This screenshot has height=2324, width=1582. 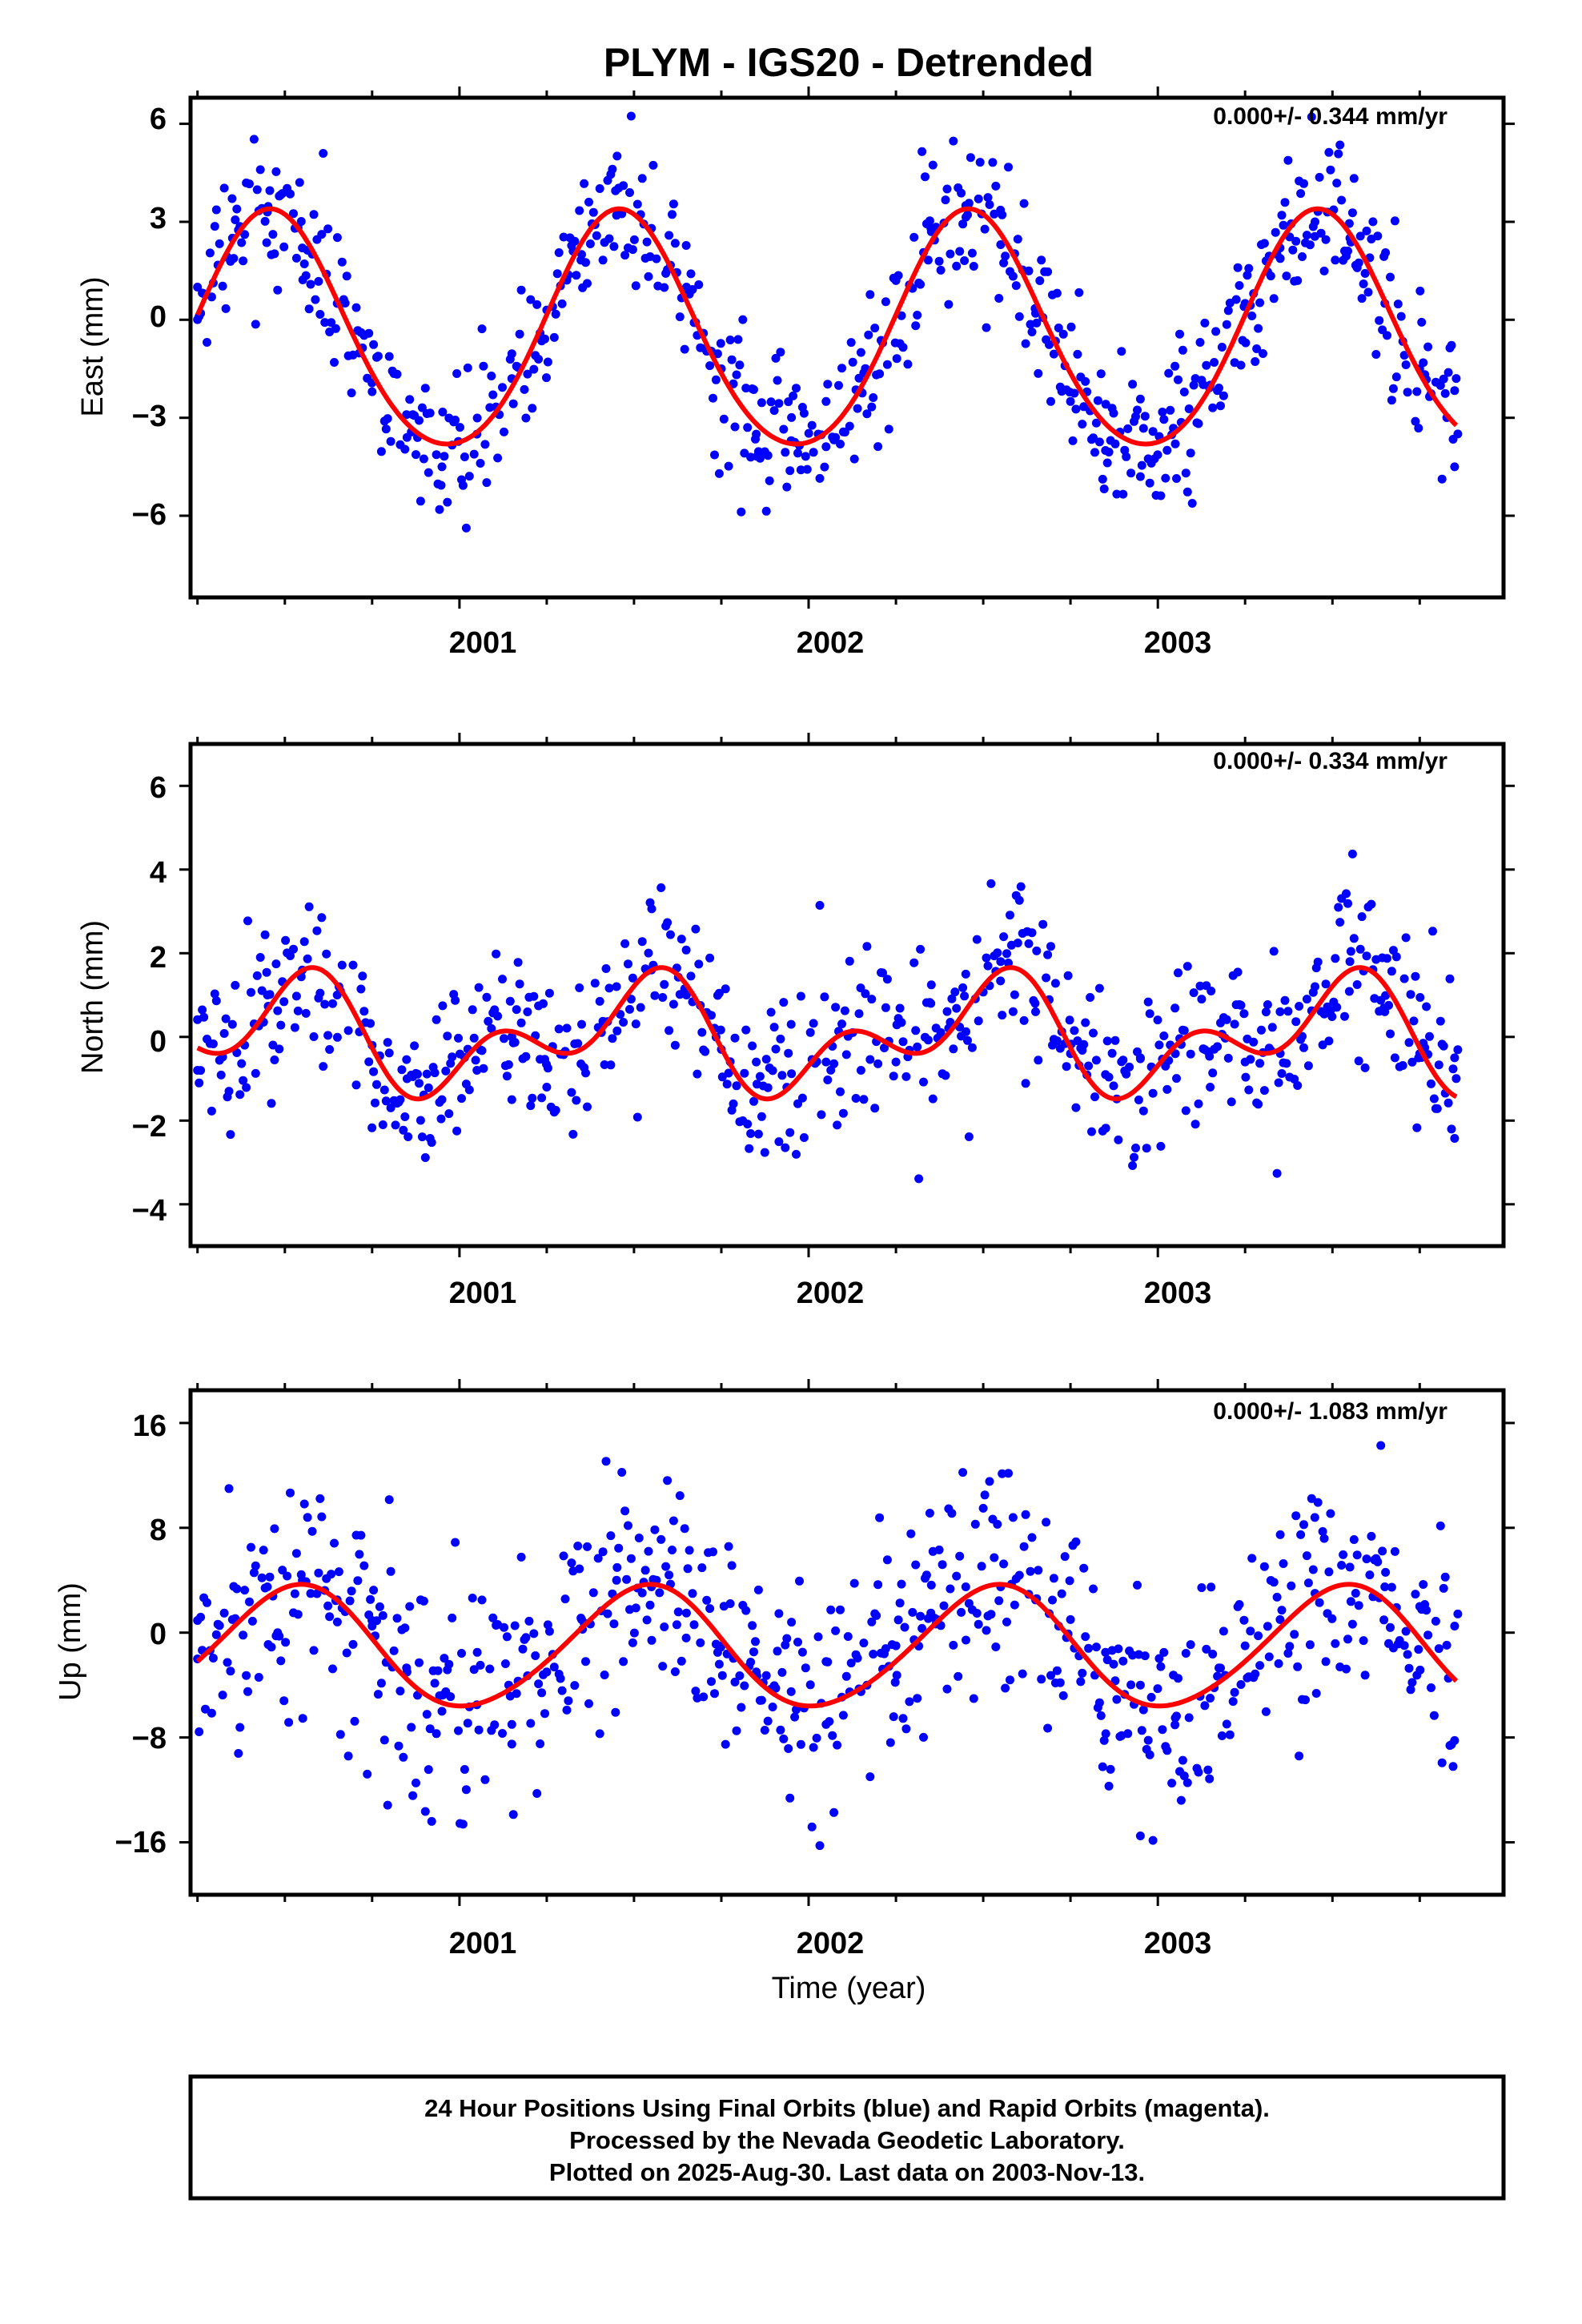 What do you see at coordinates (849, 62) in the screenshot?
I see `chart-title: PLYM - IGS20 - Detrended` at bounding box center [849, 62].